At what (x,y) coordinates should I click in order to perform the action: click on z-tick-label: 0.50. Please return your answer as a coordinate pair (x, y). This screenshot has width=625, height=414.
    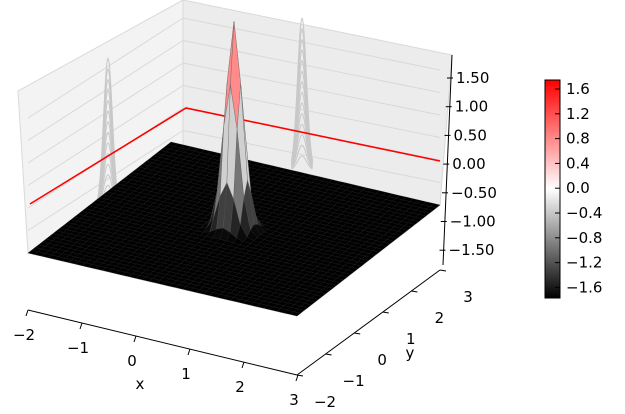
    Looking at the image, I should click on (470, 135).